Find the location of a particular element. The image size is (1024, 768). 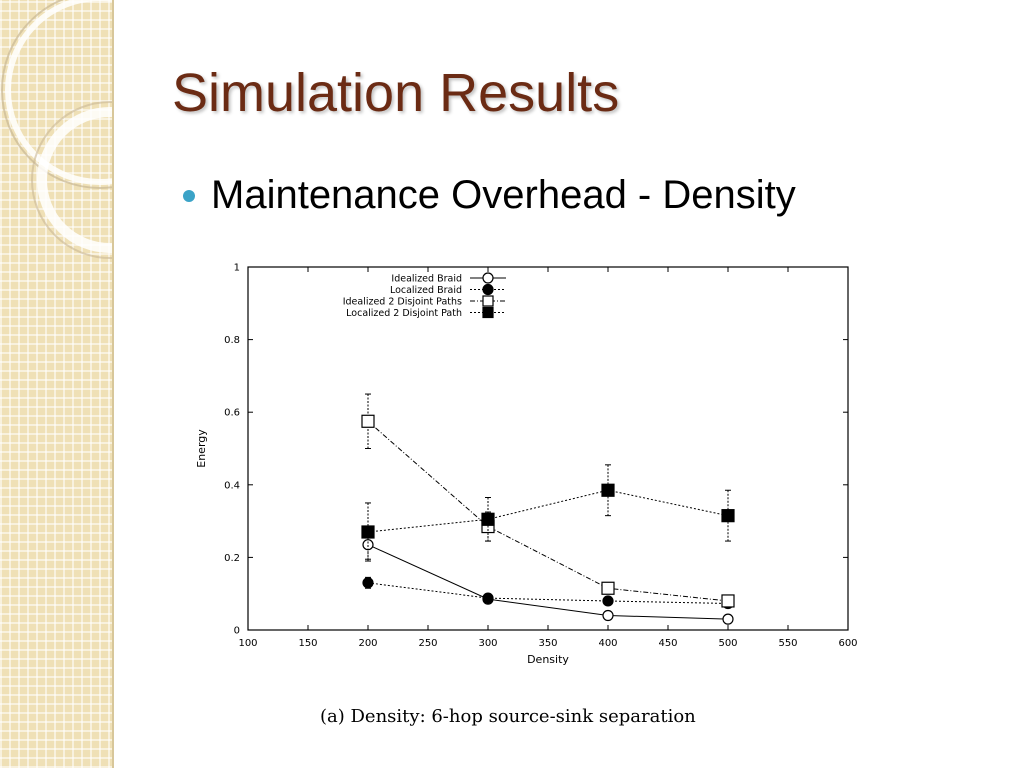

x-tick-label: 250 is located at coordinates (427, 643).